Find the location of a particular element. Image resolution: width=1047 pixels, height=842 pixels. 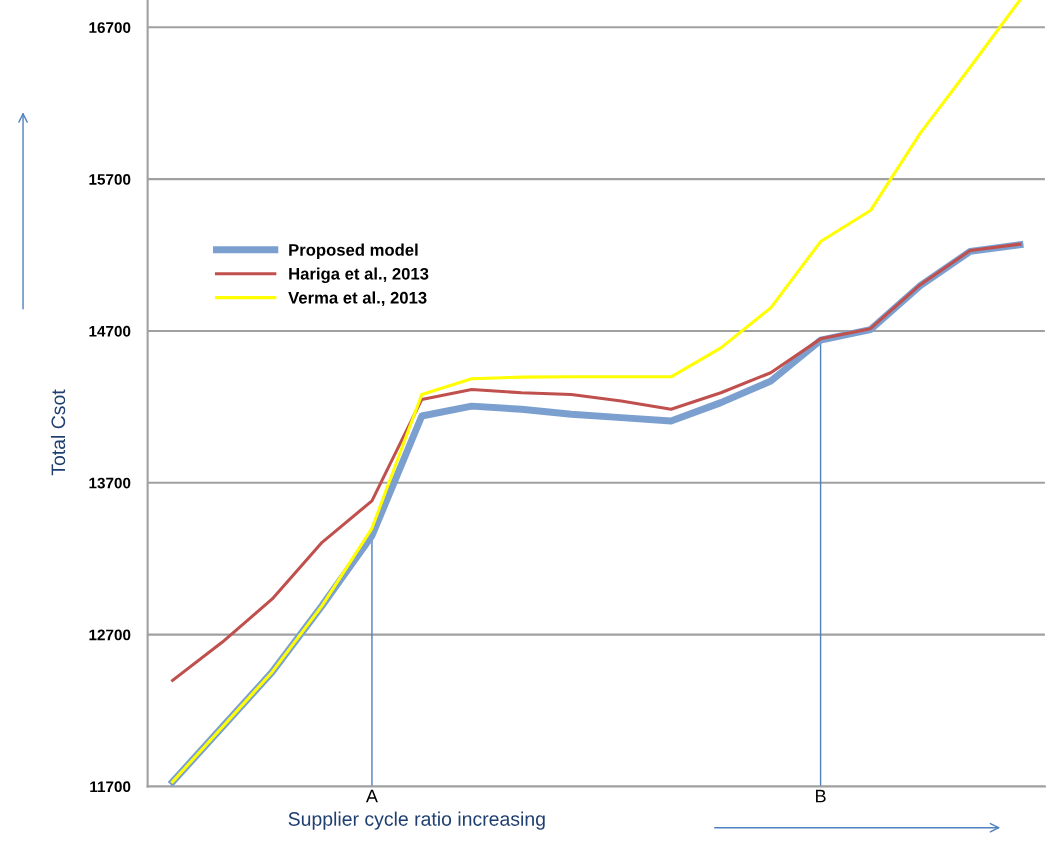

y-tick-label: 12700 is located at coordinates (110, 635).